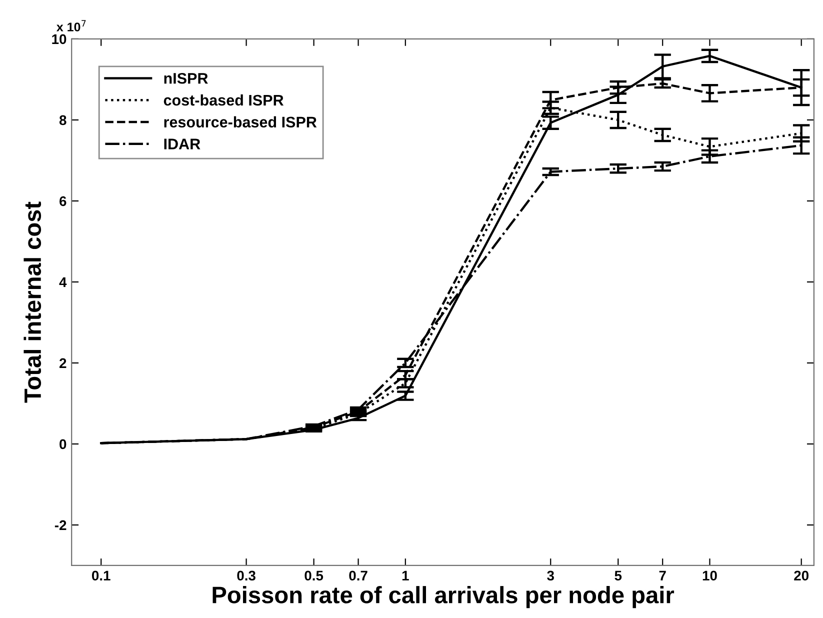 The width and height of the screenshot is (823, 618). Describe the element at coordinates (405, 575) in the screenshot. I see `x-tick-label: 1` at that location.